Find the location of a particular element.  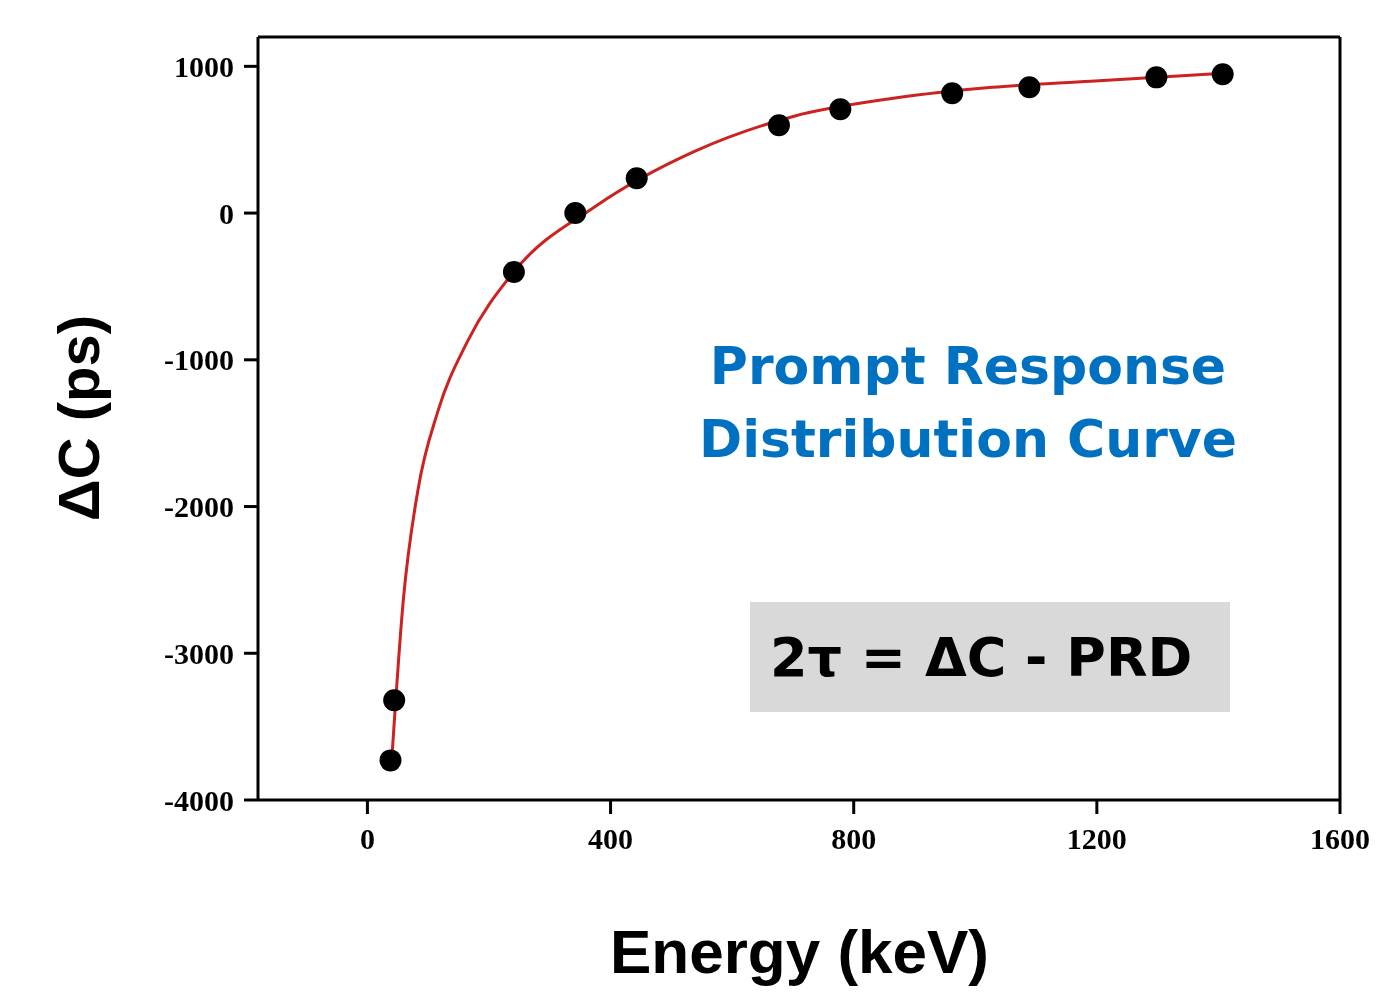

annotation: 2τ = ΔC - PRD is located at coordinates (981, 657).